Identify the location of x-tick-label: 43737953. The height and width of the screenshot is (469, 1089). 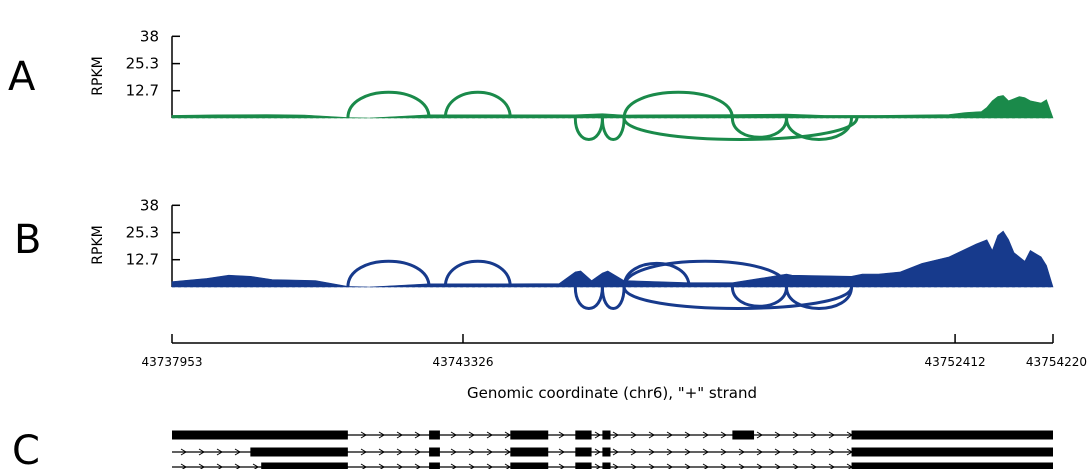
(171, 362).